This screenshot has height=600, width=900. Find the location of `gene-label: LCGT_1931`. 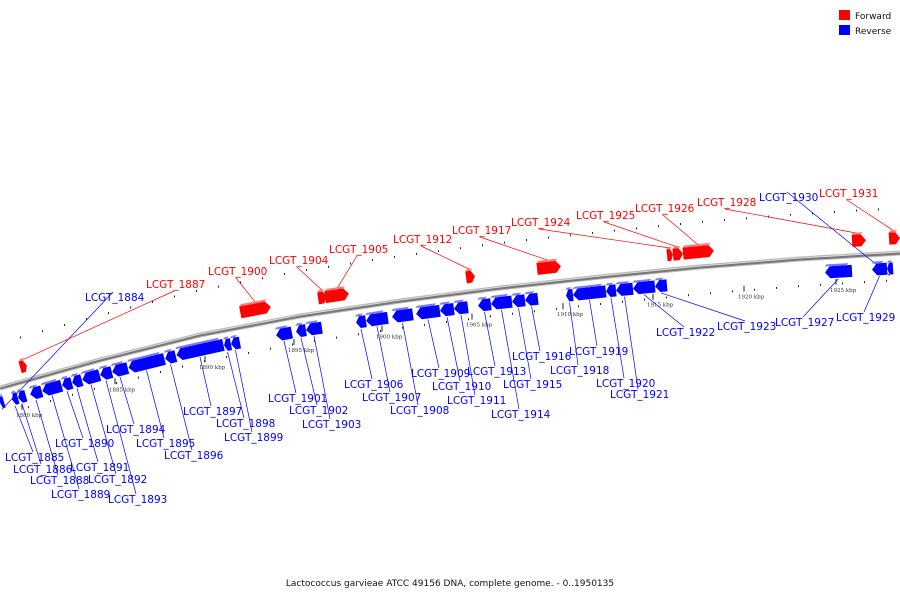

gene-label: LCGT_1931 is located at coordinates (848, 194).